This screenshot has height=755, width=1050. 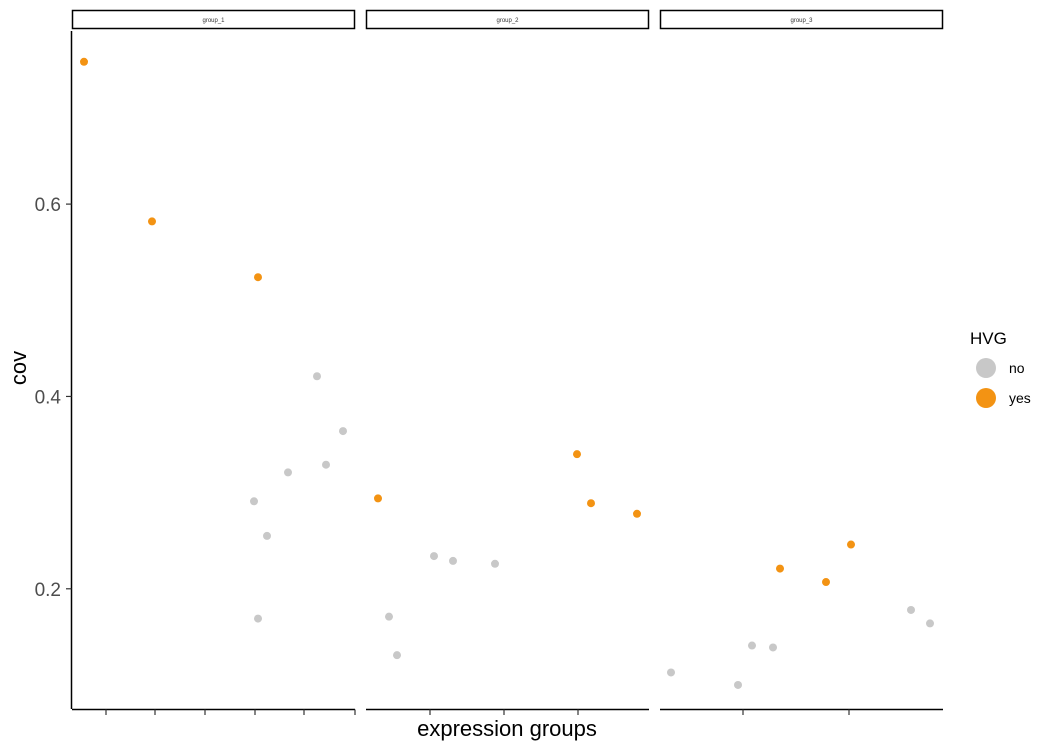 I want to click on facet-strip-label: group_2, so click(x=507, y=21).